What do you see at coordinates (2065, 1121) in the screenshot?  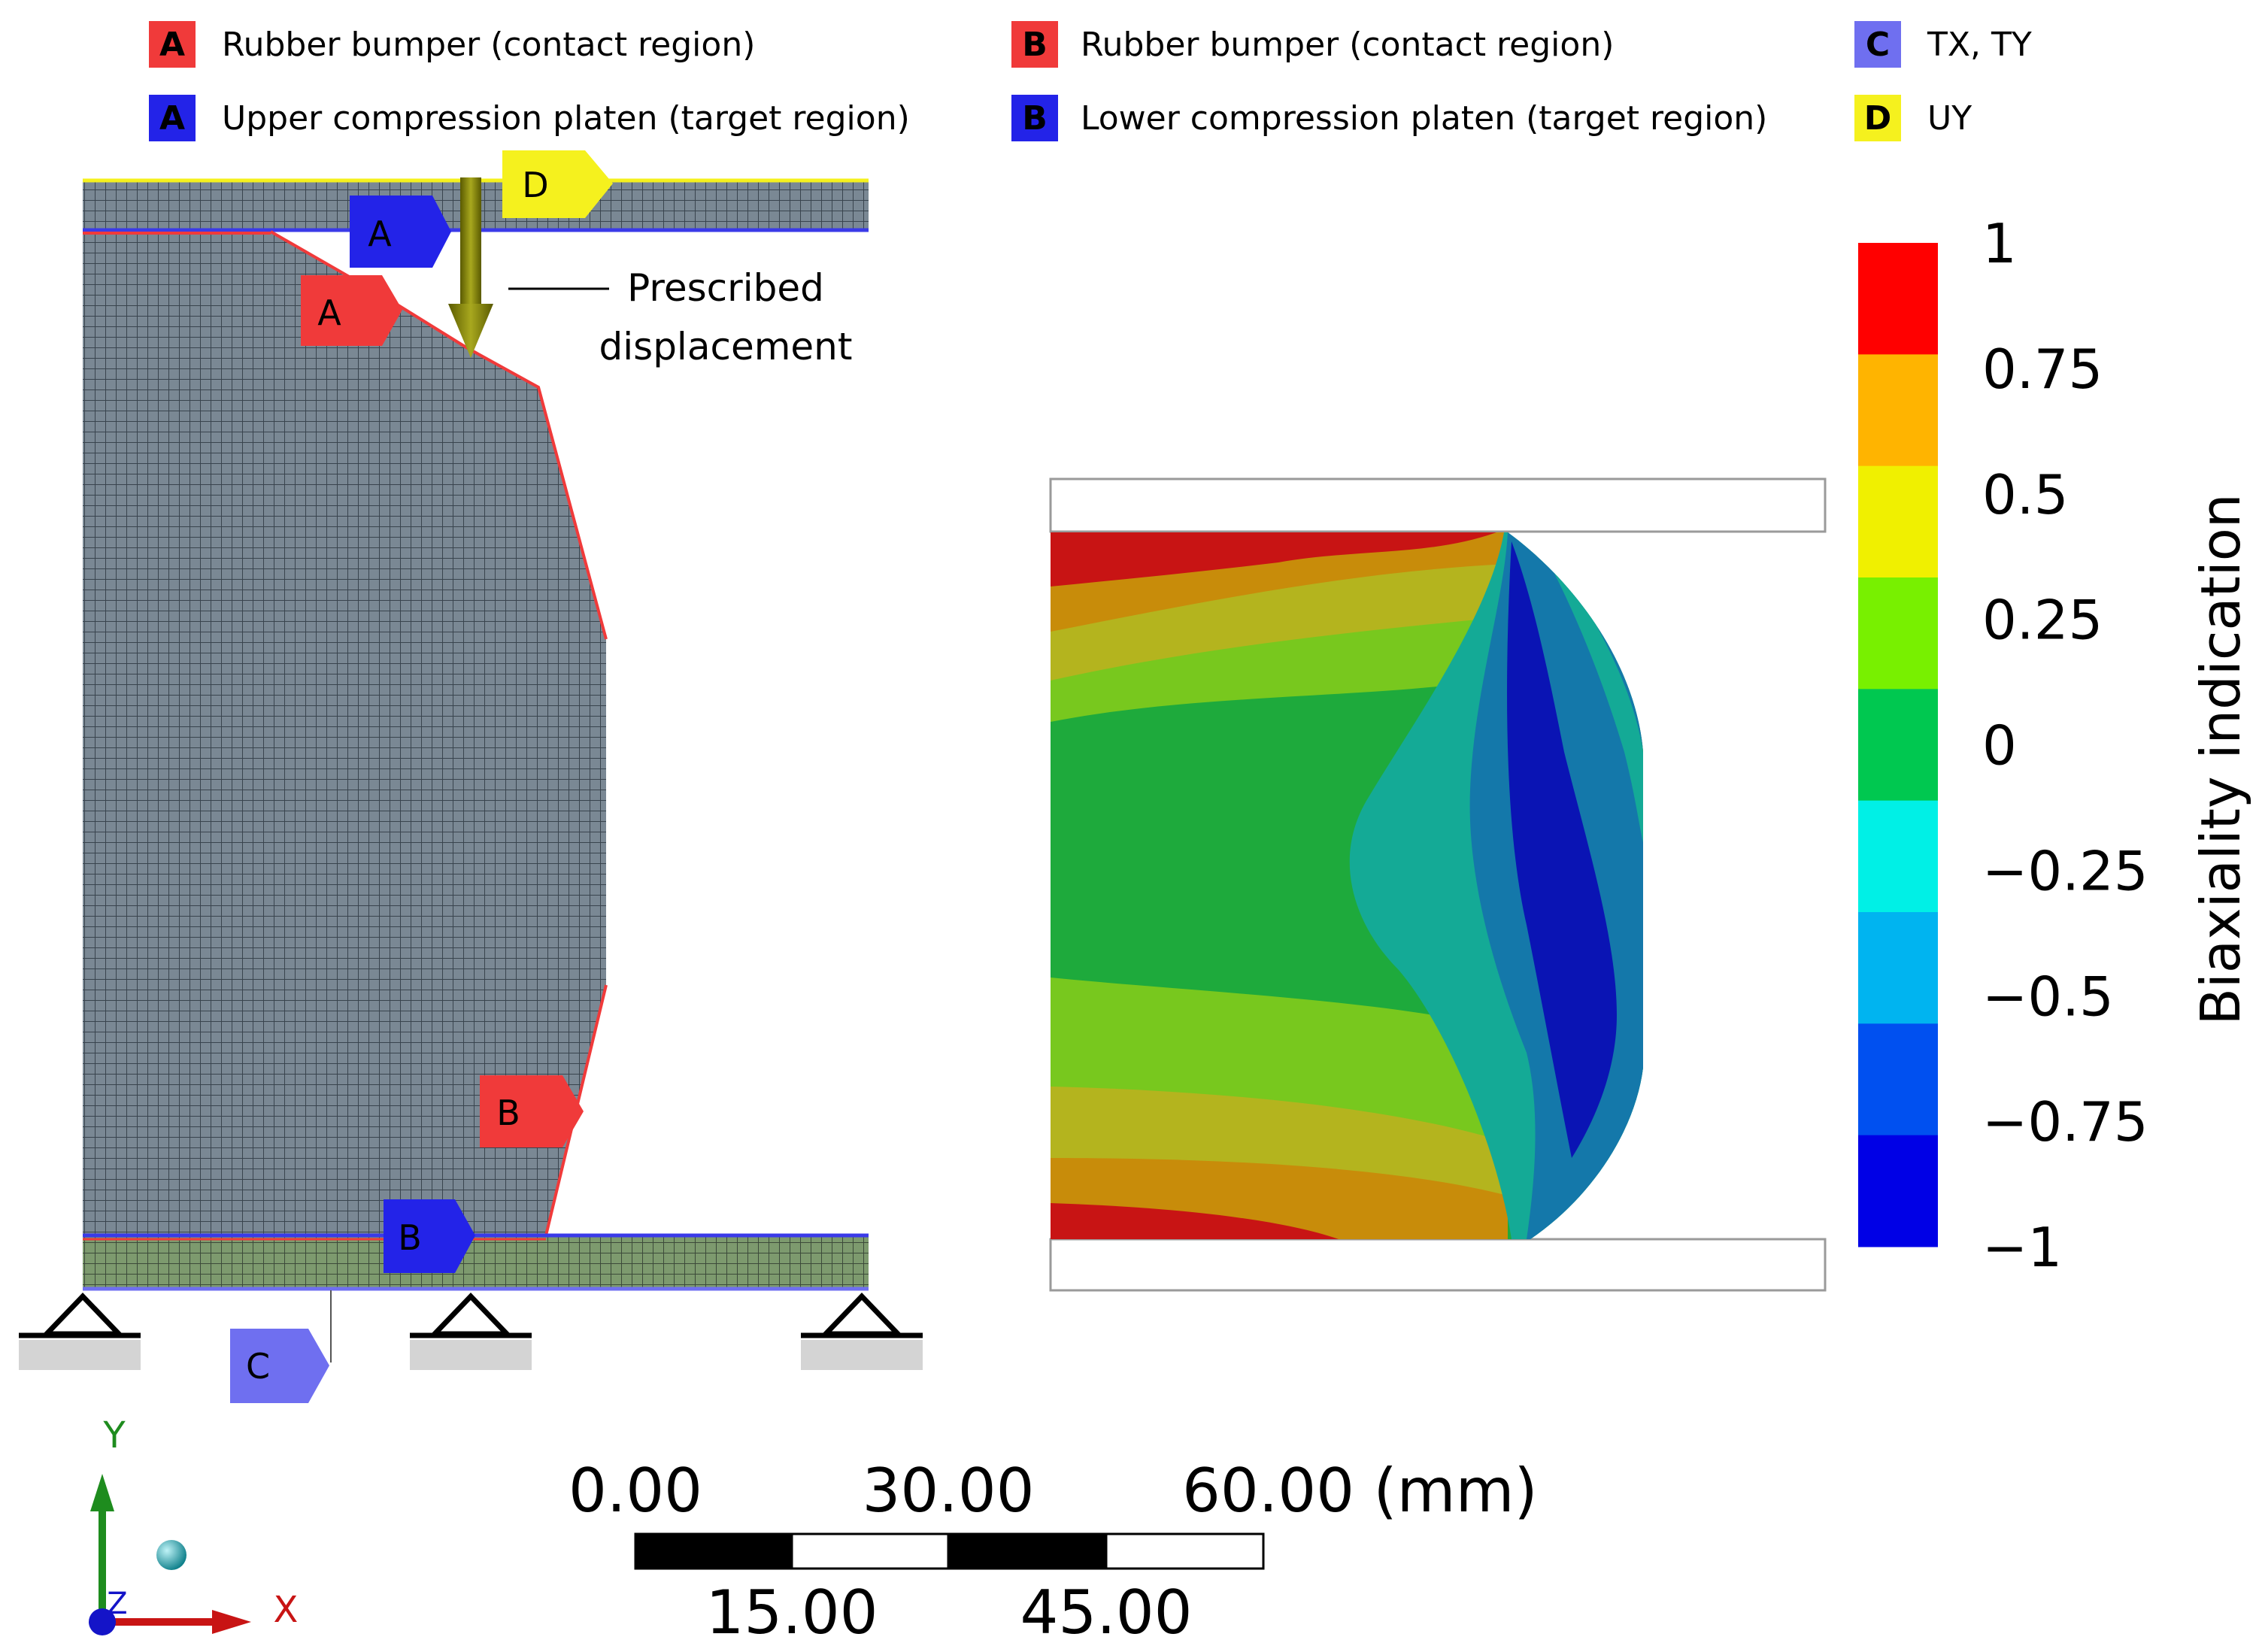 I see `colorbar-tick-label: −0.75` at bounding box center [2065, 1121].